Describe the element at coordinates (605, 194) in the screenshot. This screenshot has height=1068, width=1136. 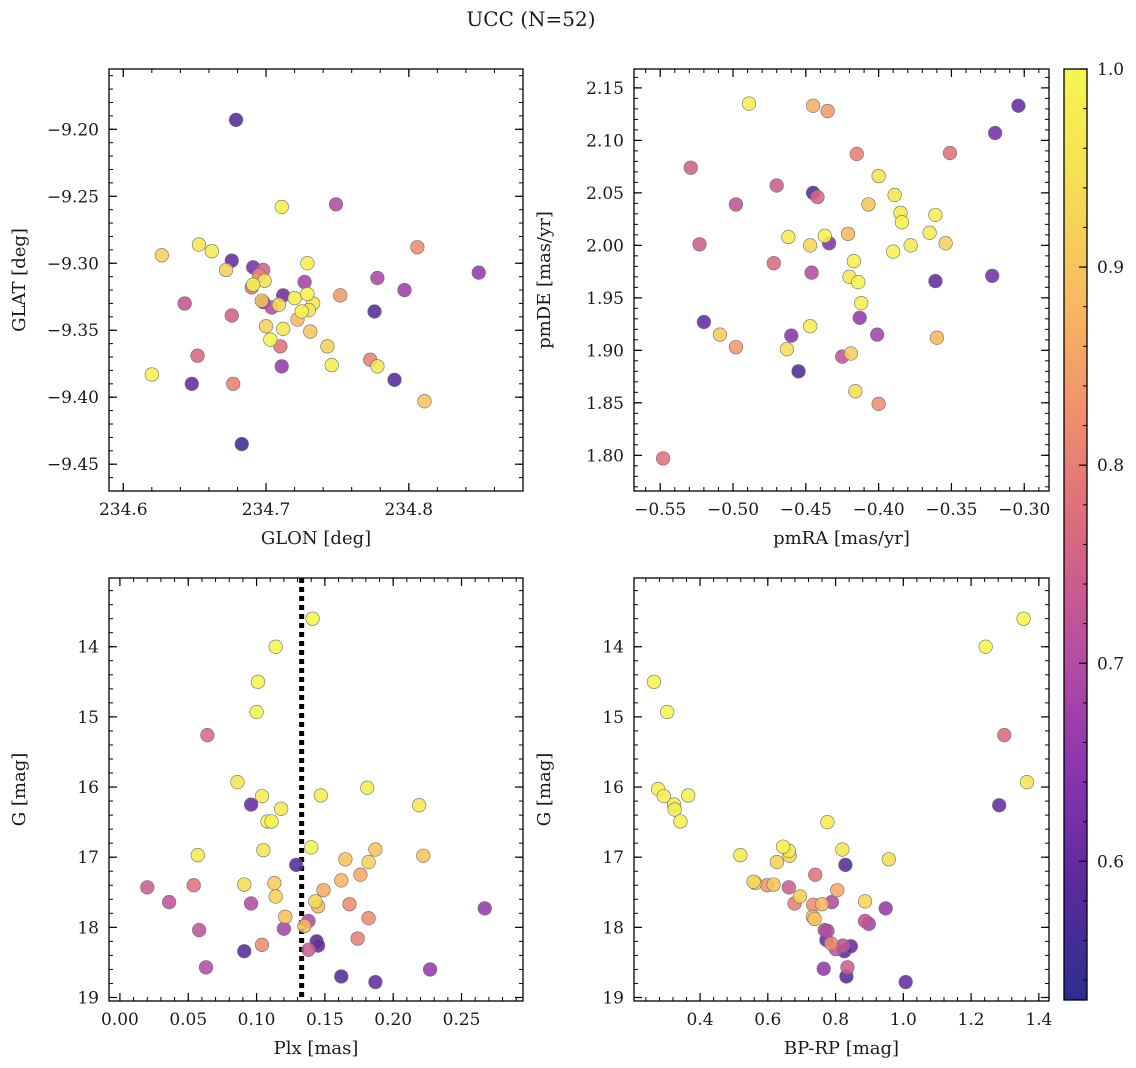
I see `y-tick-label: 2.05` at that location.